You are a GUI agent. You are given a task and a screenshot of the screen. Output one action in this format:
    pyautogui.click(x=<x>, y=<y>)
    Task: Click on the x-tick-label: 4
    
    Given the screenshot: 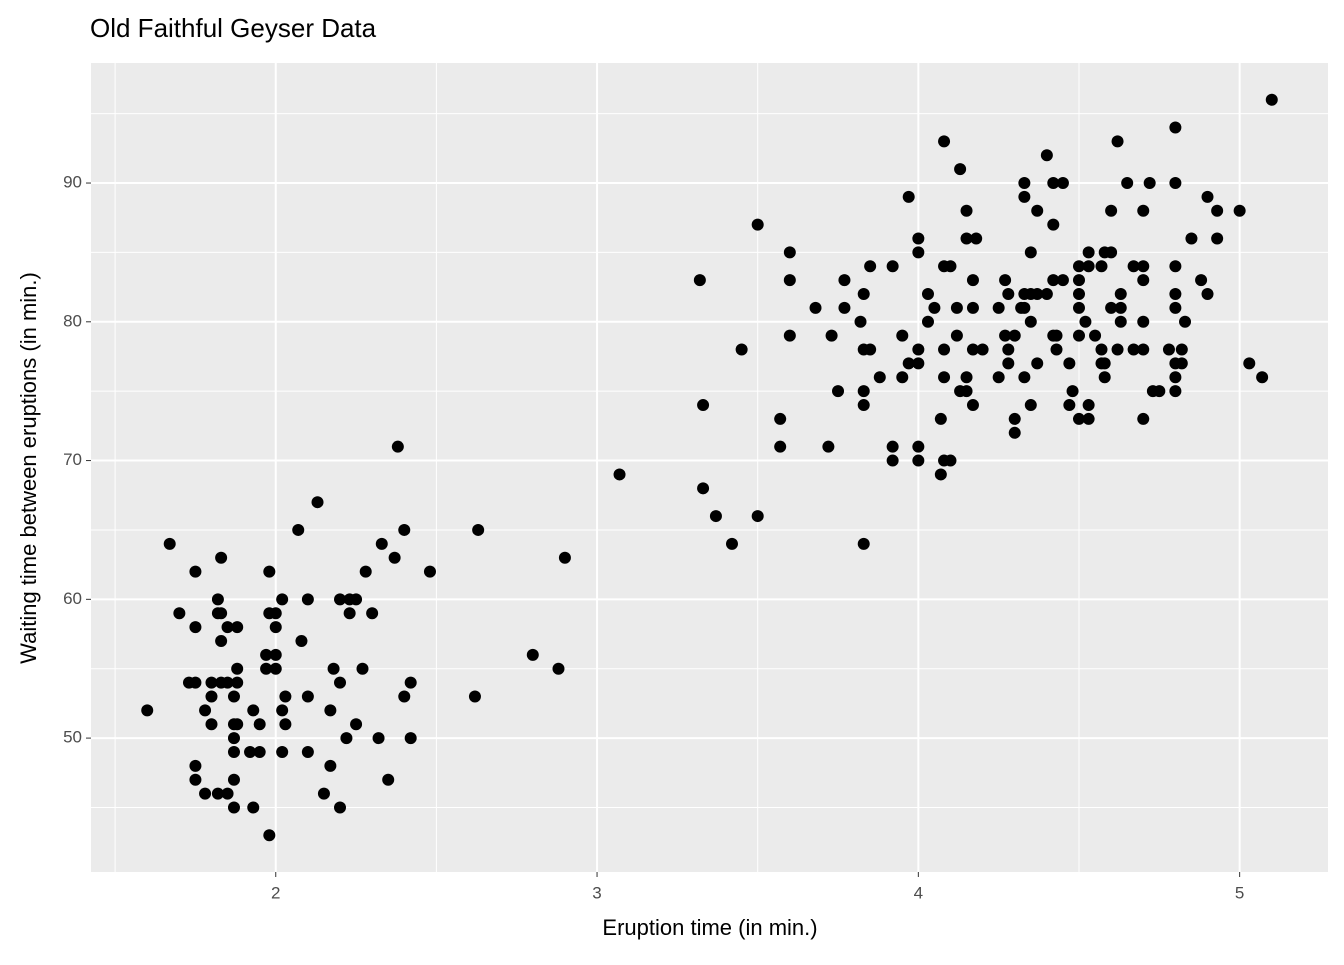 What is the action you would take?
    pyautogui.click(x=918, y=892)
    